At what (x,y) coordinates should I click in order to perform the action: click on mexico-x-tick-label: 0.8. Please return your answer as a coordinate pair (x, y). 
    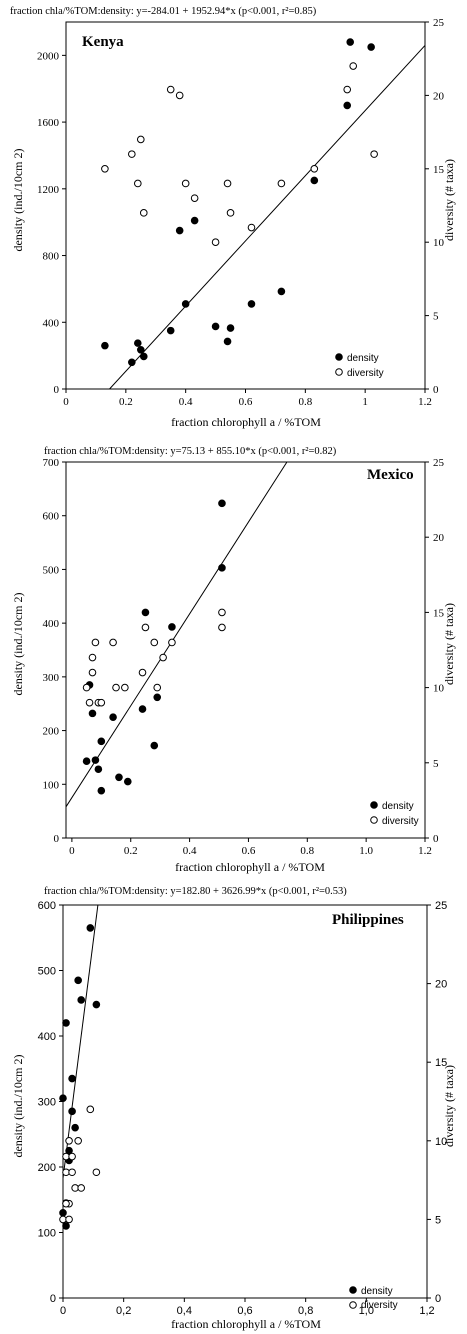
    Looking at the image, I should click on (307, 851).